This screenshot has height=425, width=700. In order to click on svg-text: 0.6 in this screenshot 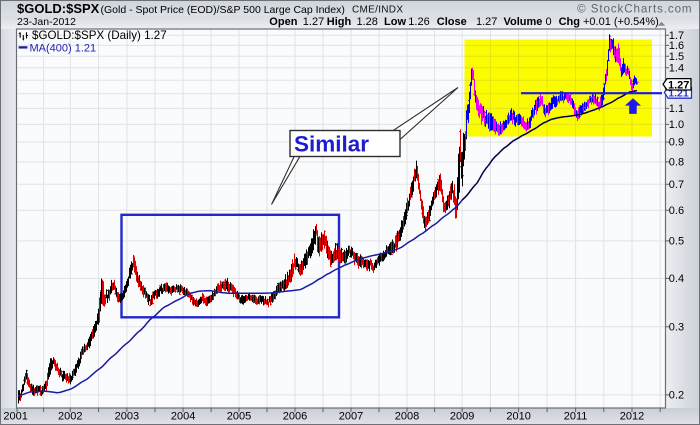, I will do `click(676, 211)`.